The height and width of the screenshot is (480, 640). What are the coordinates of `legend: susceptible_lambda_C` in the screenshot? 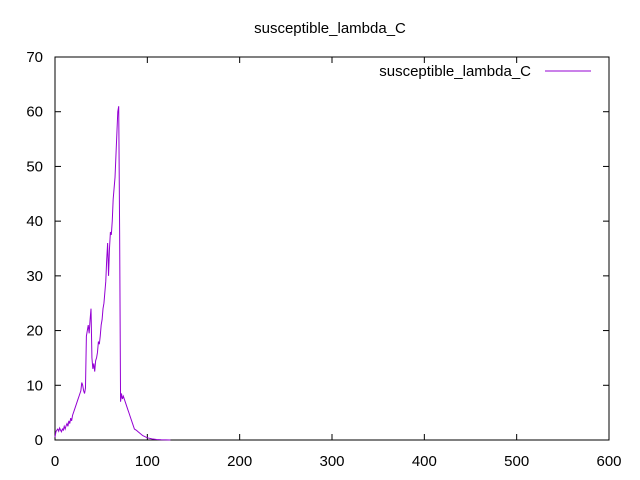 It's located at (485, 71).